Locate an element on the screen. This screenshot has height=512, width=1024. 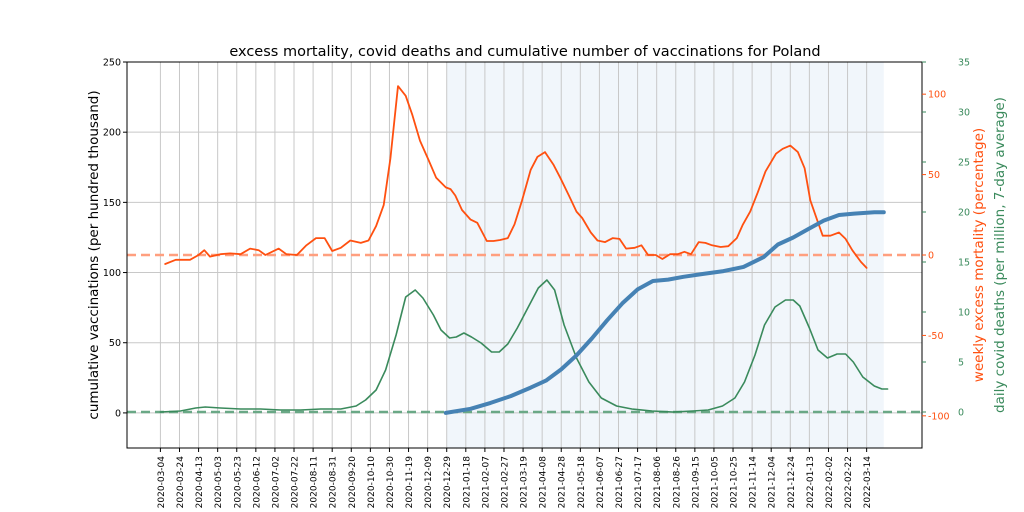
deaths-tick-label: 15 is located at coordinates (964, 263).